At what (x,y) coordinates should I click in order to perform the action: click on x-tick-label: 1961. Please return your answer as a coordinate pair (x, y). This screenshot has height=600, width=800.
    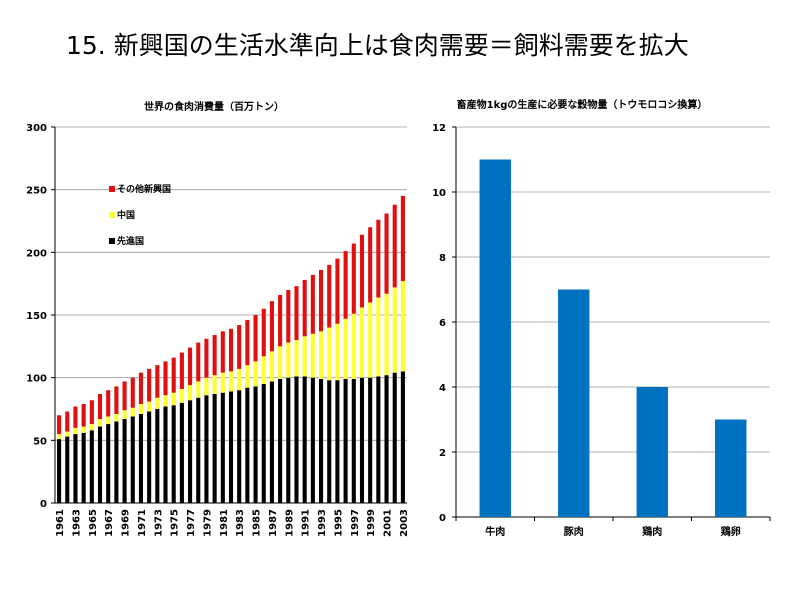
    Looking at the image, I should click on (60, 523).